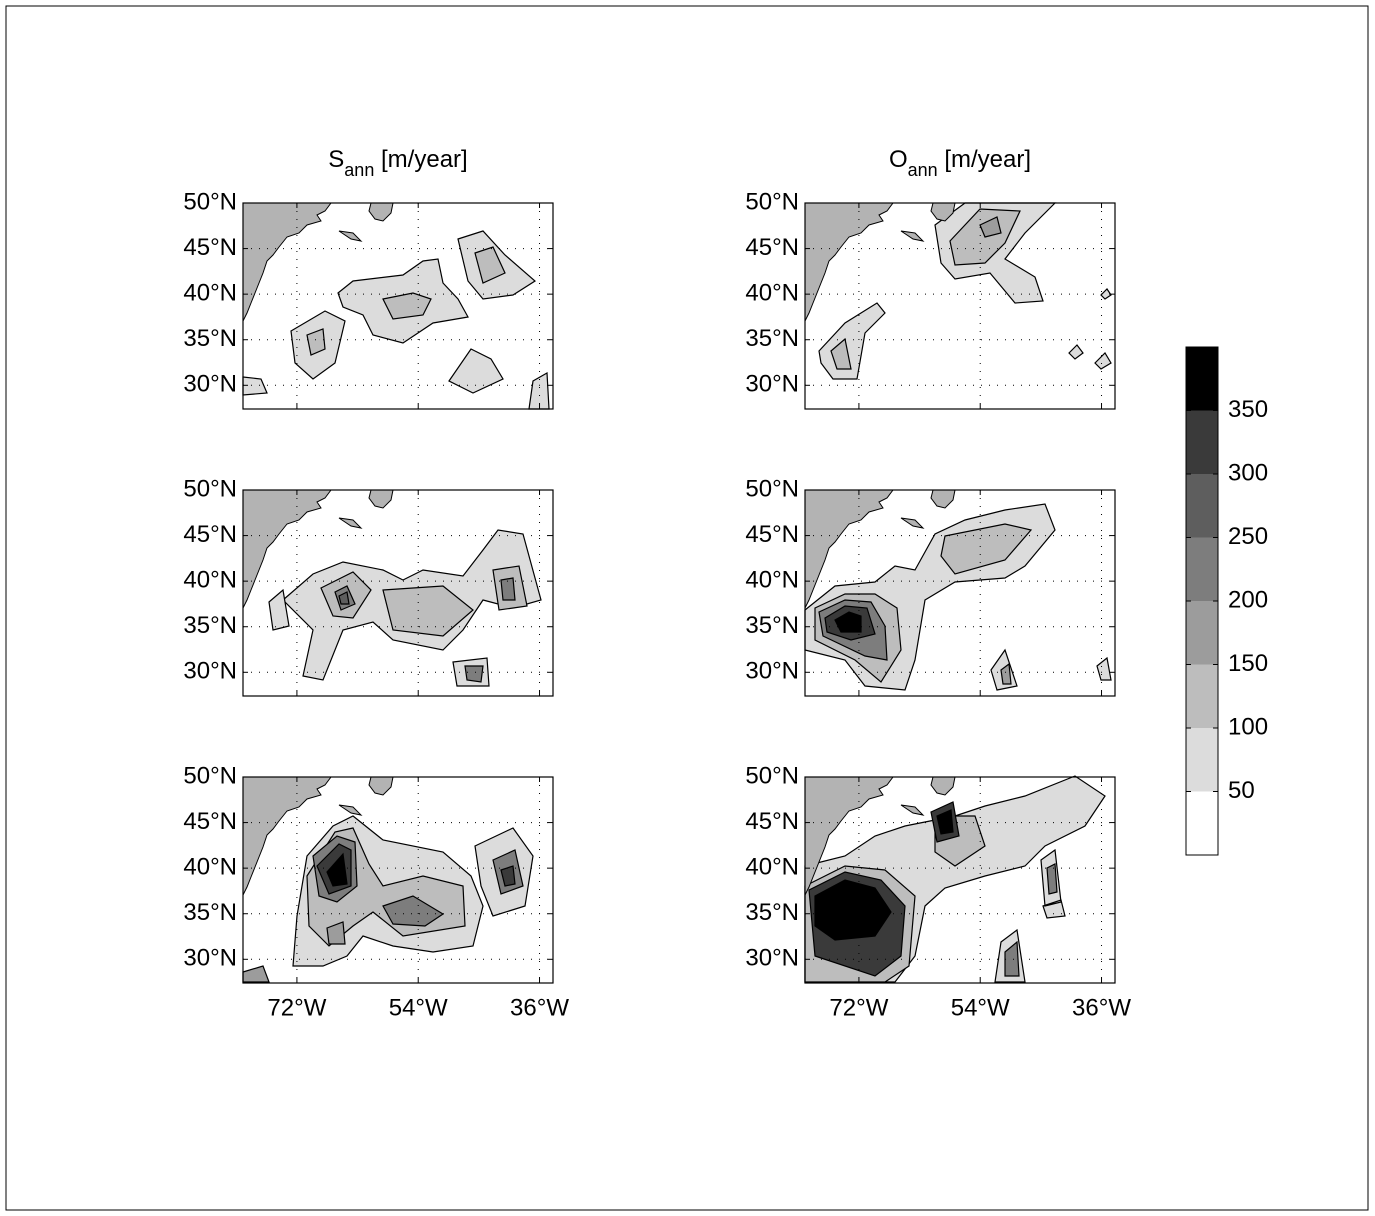 The height and width of the screenshot is (1216, 1375). Describe the element at coordinates (1248, 536) in the screenshot. I see `colorbar-tick-label: 250` at that location.